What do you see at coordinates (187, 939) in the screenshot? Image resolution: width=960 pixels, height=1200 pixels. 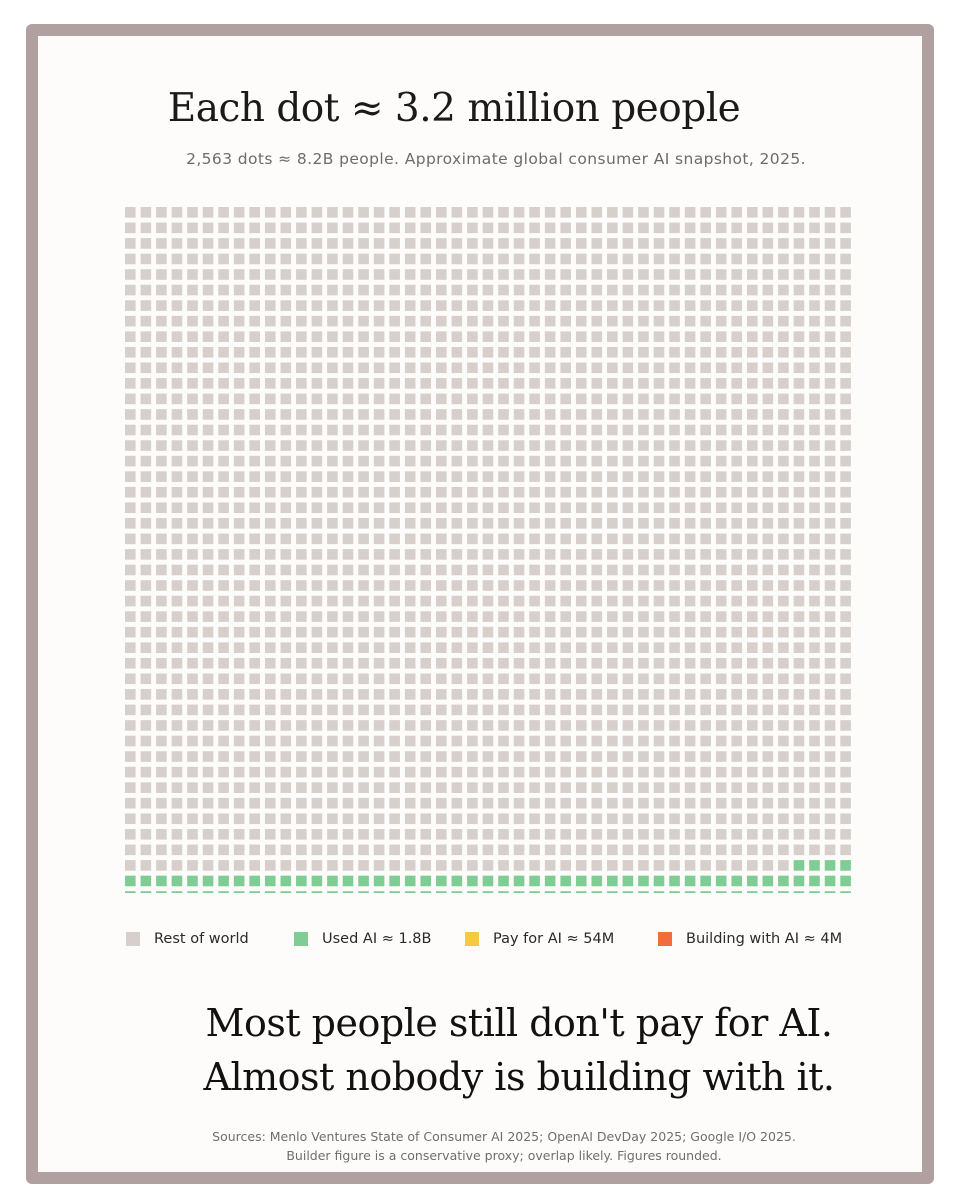 I see `legend-item-rest: Rest of world` at bounding box center [187, 939].